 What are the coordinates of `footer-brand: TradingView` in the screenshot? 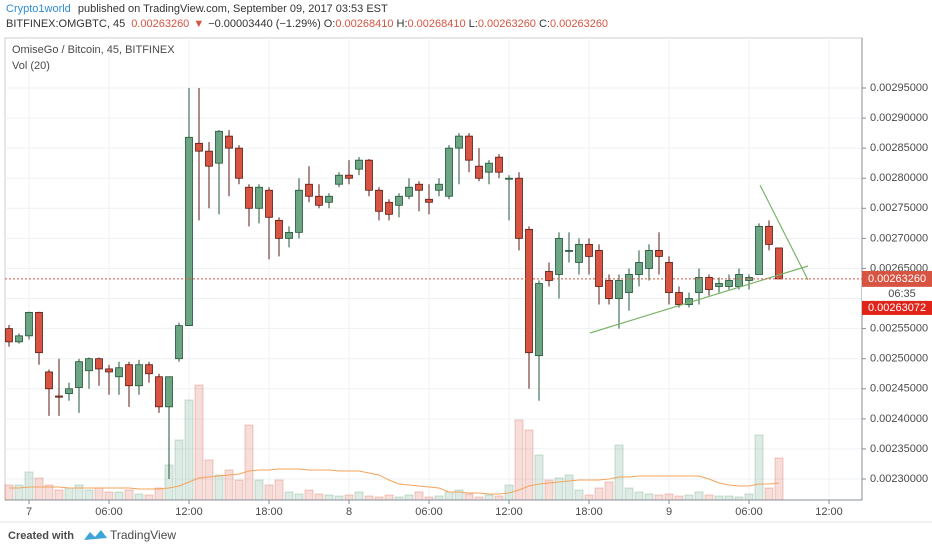 It's located at (143, 535).